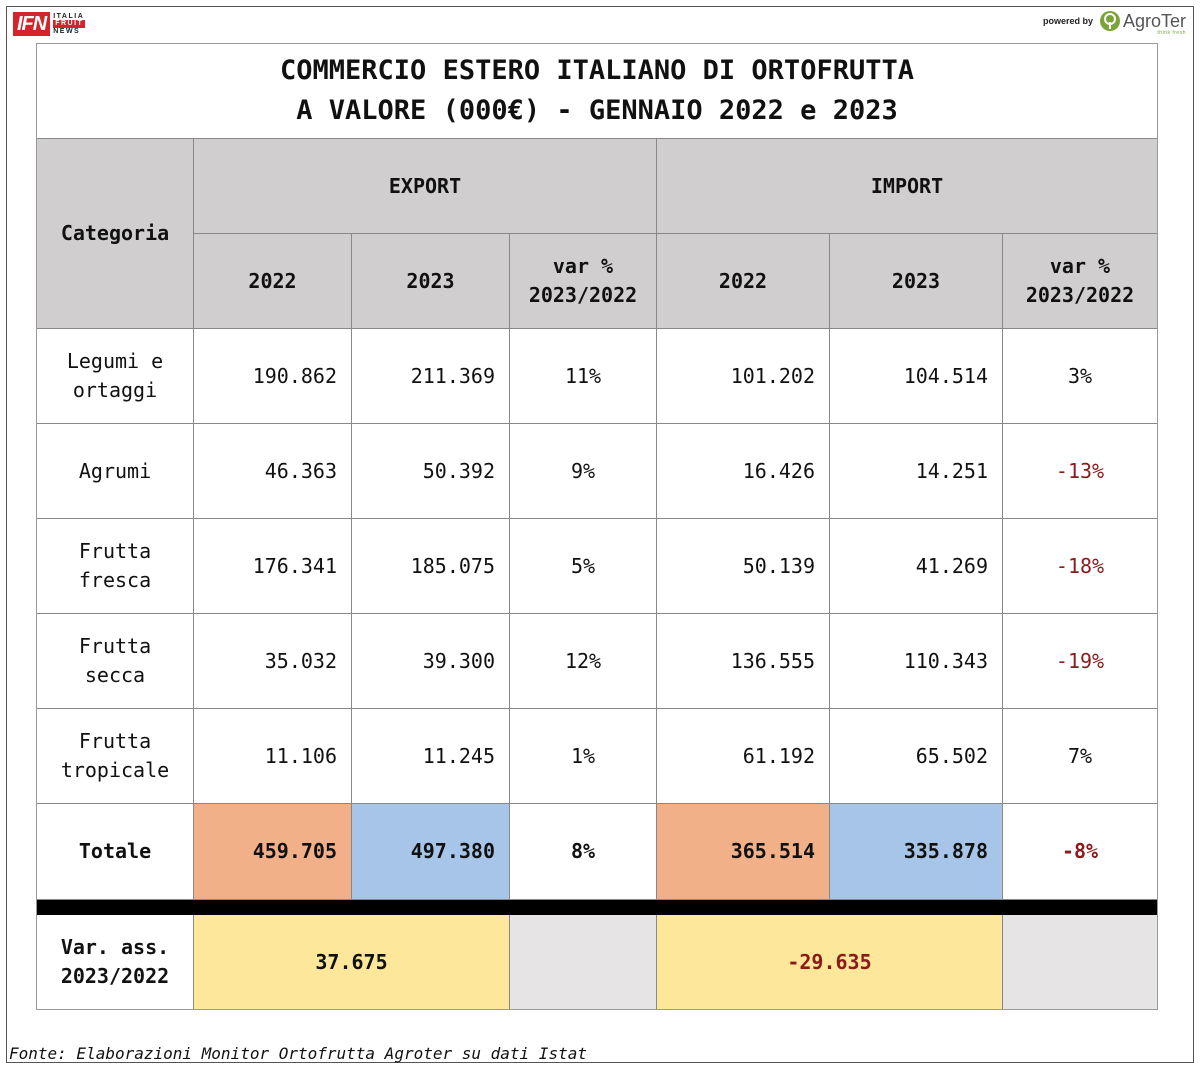  Describe the element at coordinates (115, 976) in the screenshot. I see `var-ass-label-line-2: 2023/2022` at that location.